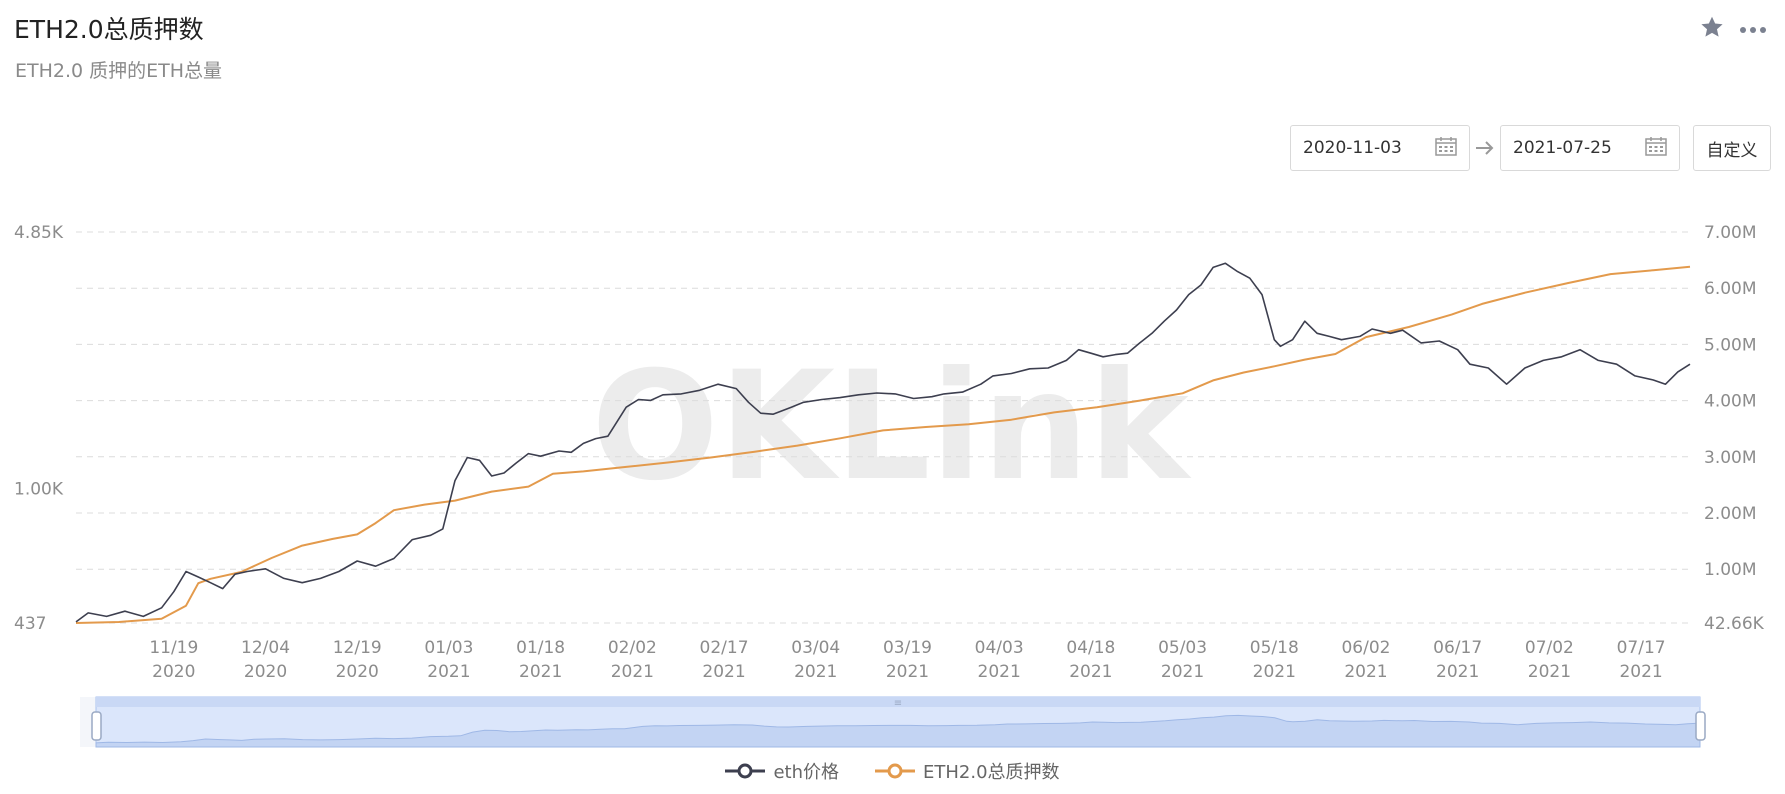  I want to click on custom-range-button: 自定义, so click(1732, 148).